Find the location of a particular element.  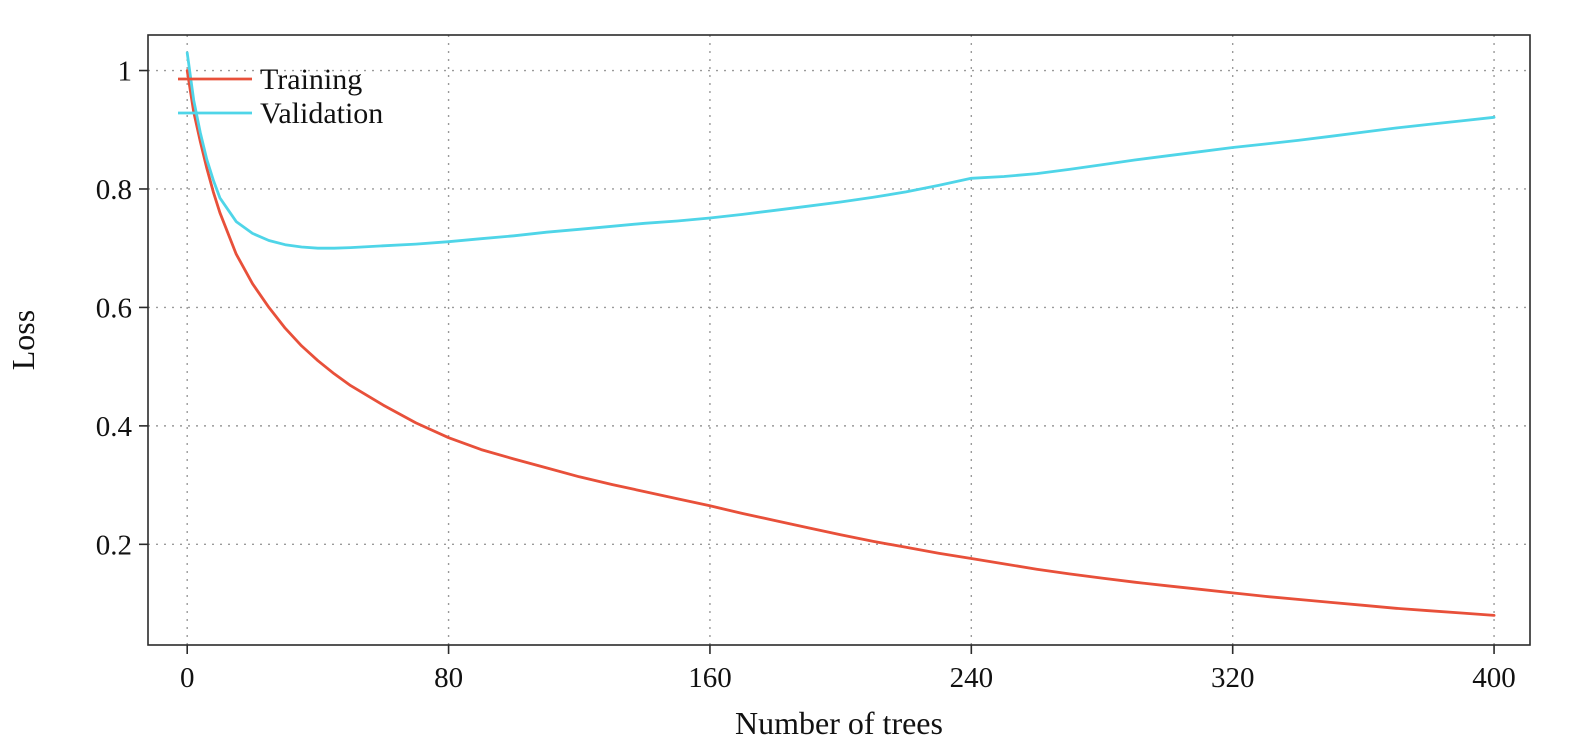

y-tick-label: 0.4 is located at coordinates (114, 427).